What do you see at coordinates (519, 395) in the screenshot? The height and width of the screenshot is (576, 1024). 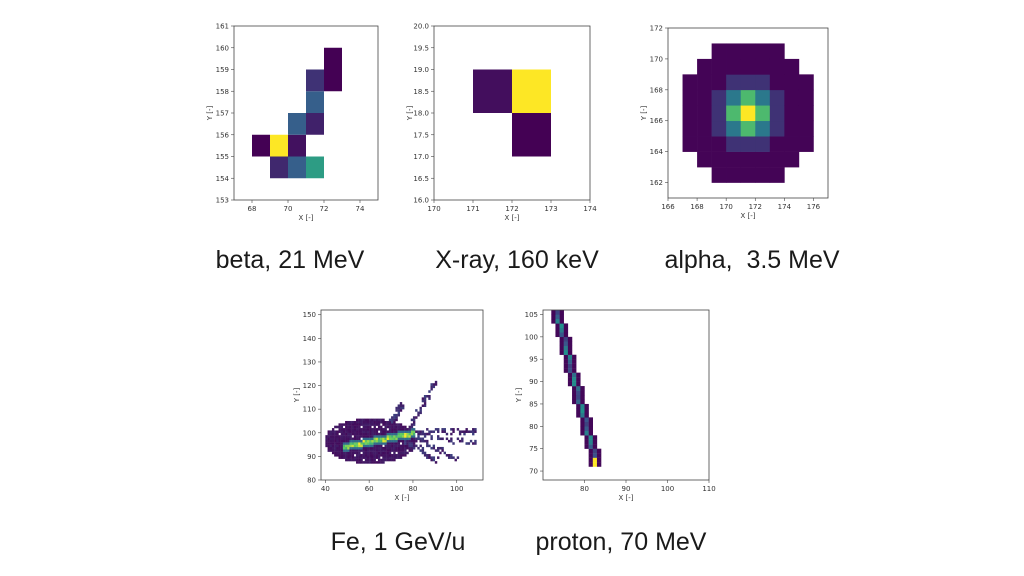 I see `y-axis-label: Y [-]` at bounding box center [519, 395].